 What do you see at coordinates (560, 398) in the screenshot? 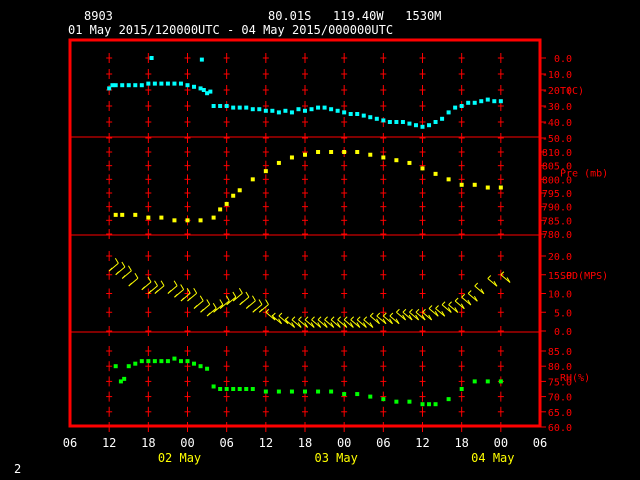
I see `y-tick-label: 70.0` at bounding box center [560, 398].